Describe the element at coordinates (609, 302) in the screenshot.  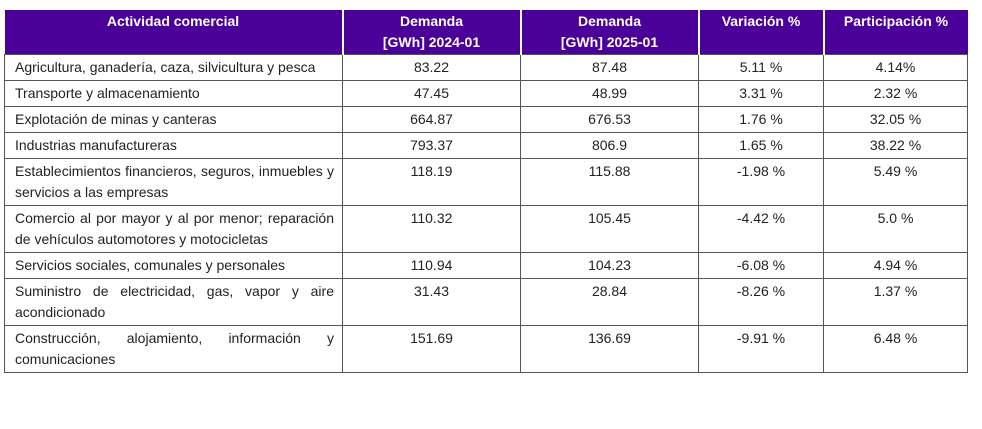
I see `cell-demanda-2025: 28.84` at that location.